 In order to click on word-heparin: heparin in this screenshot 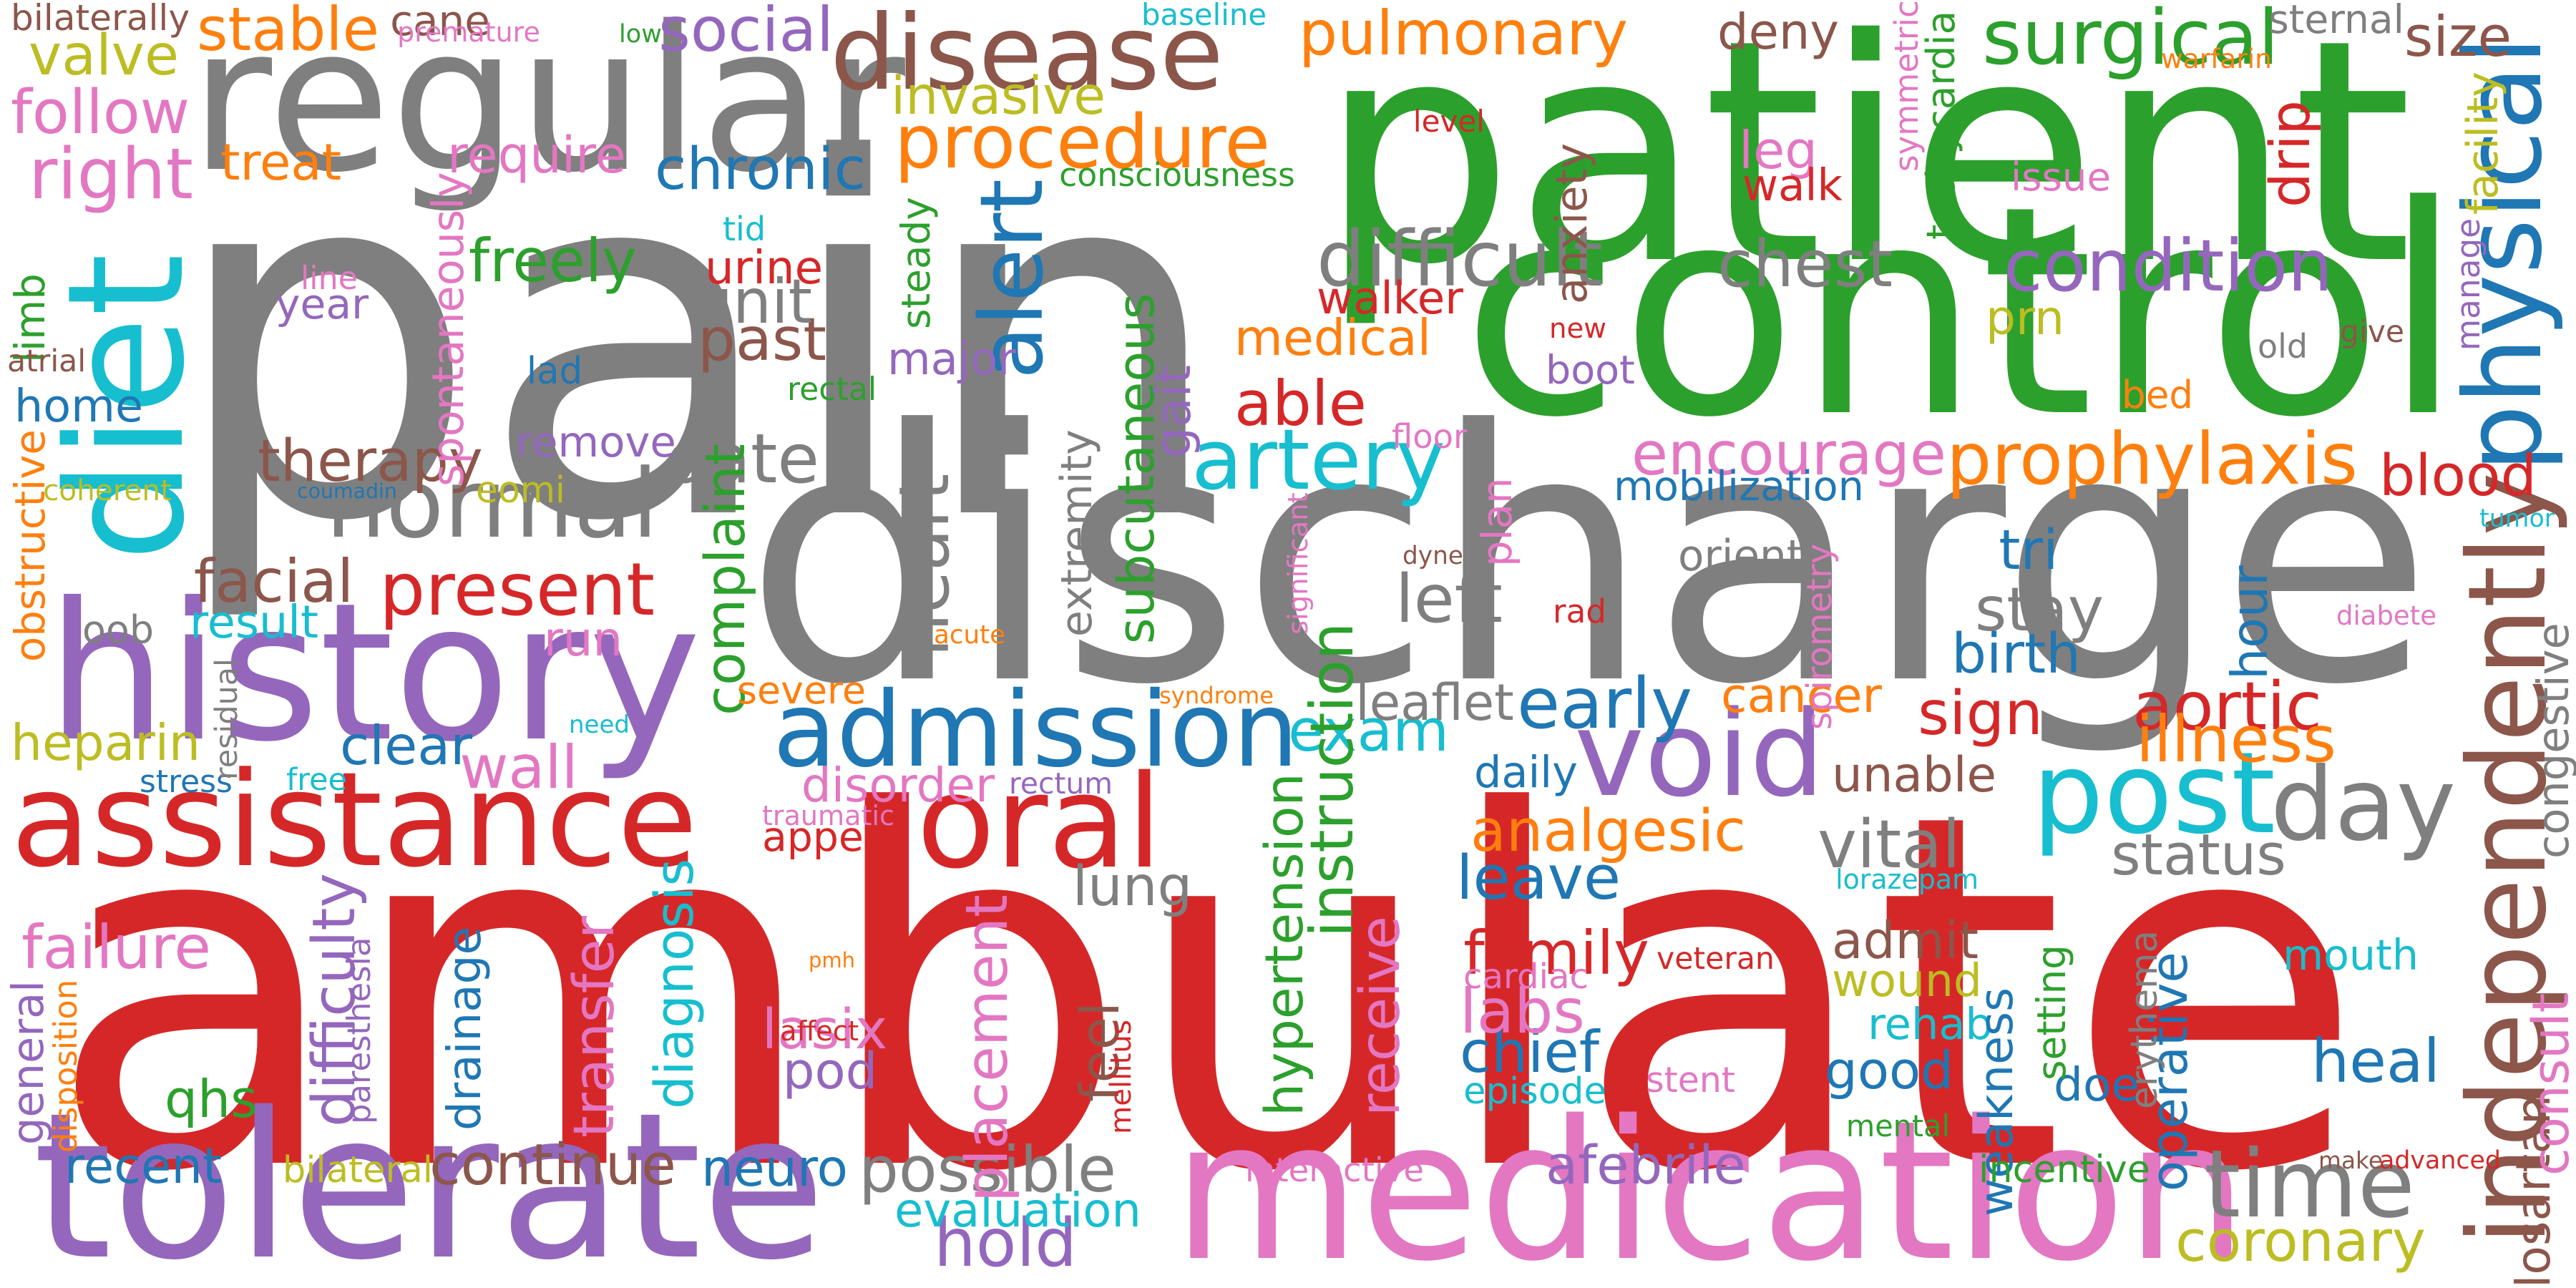, I will do `click(106, 744)`.